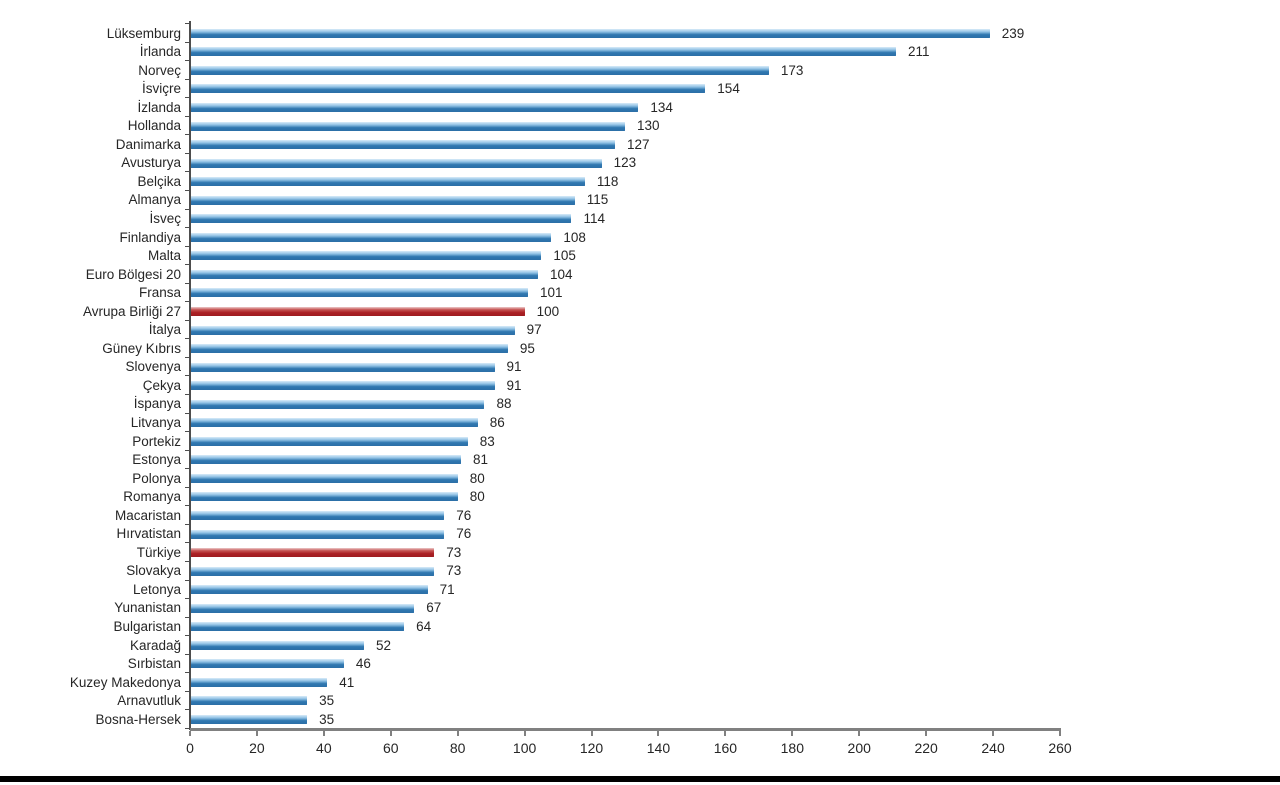  What do you see at coordinates (640, 664) in the screenshot?
I see `bar-row: Sırbistan 46` at bounding box center [640, 664].